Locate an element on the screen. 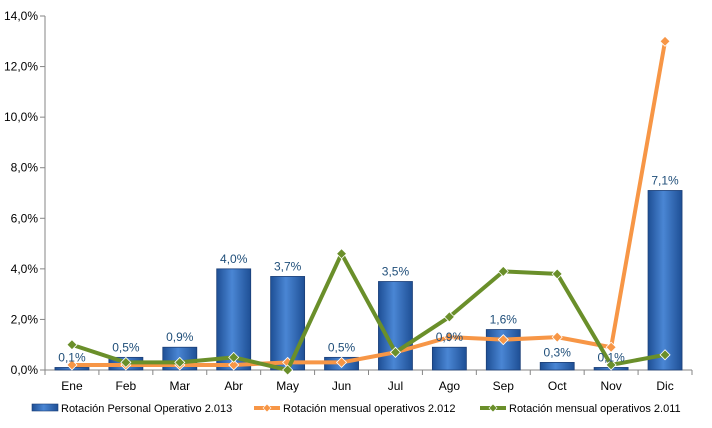 This screenshot has width=712, height=428. data-label: 3,5% is located at coordinates (396, 272).